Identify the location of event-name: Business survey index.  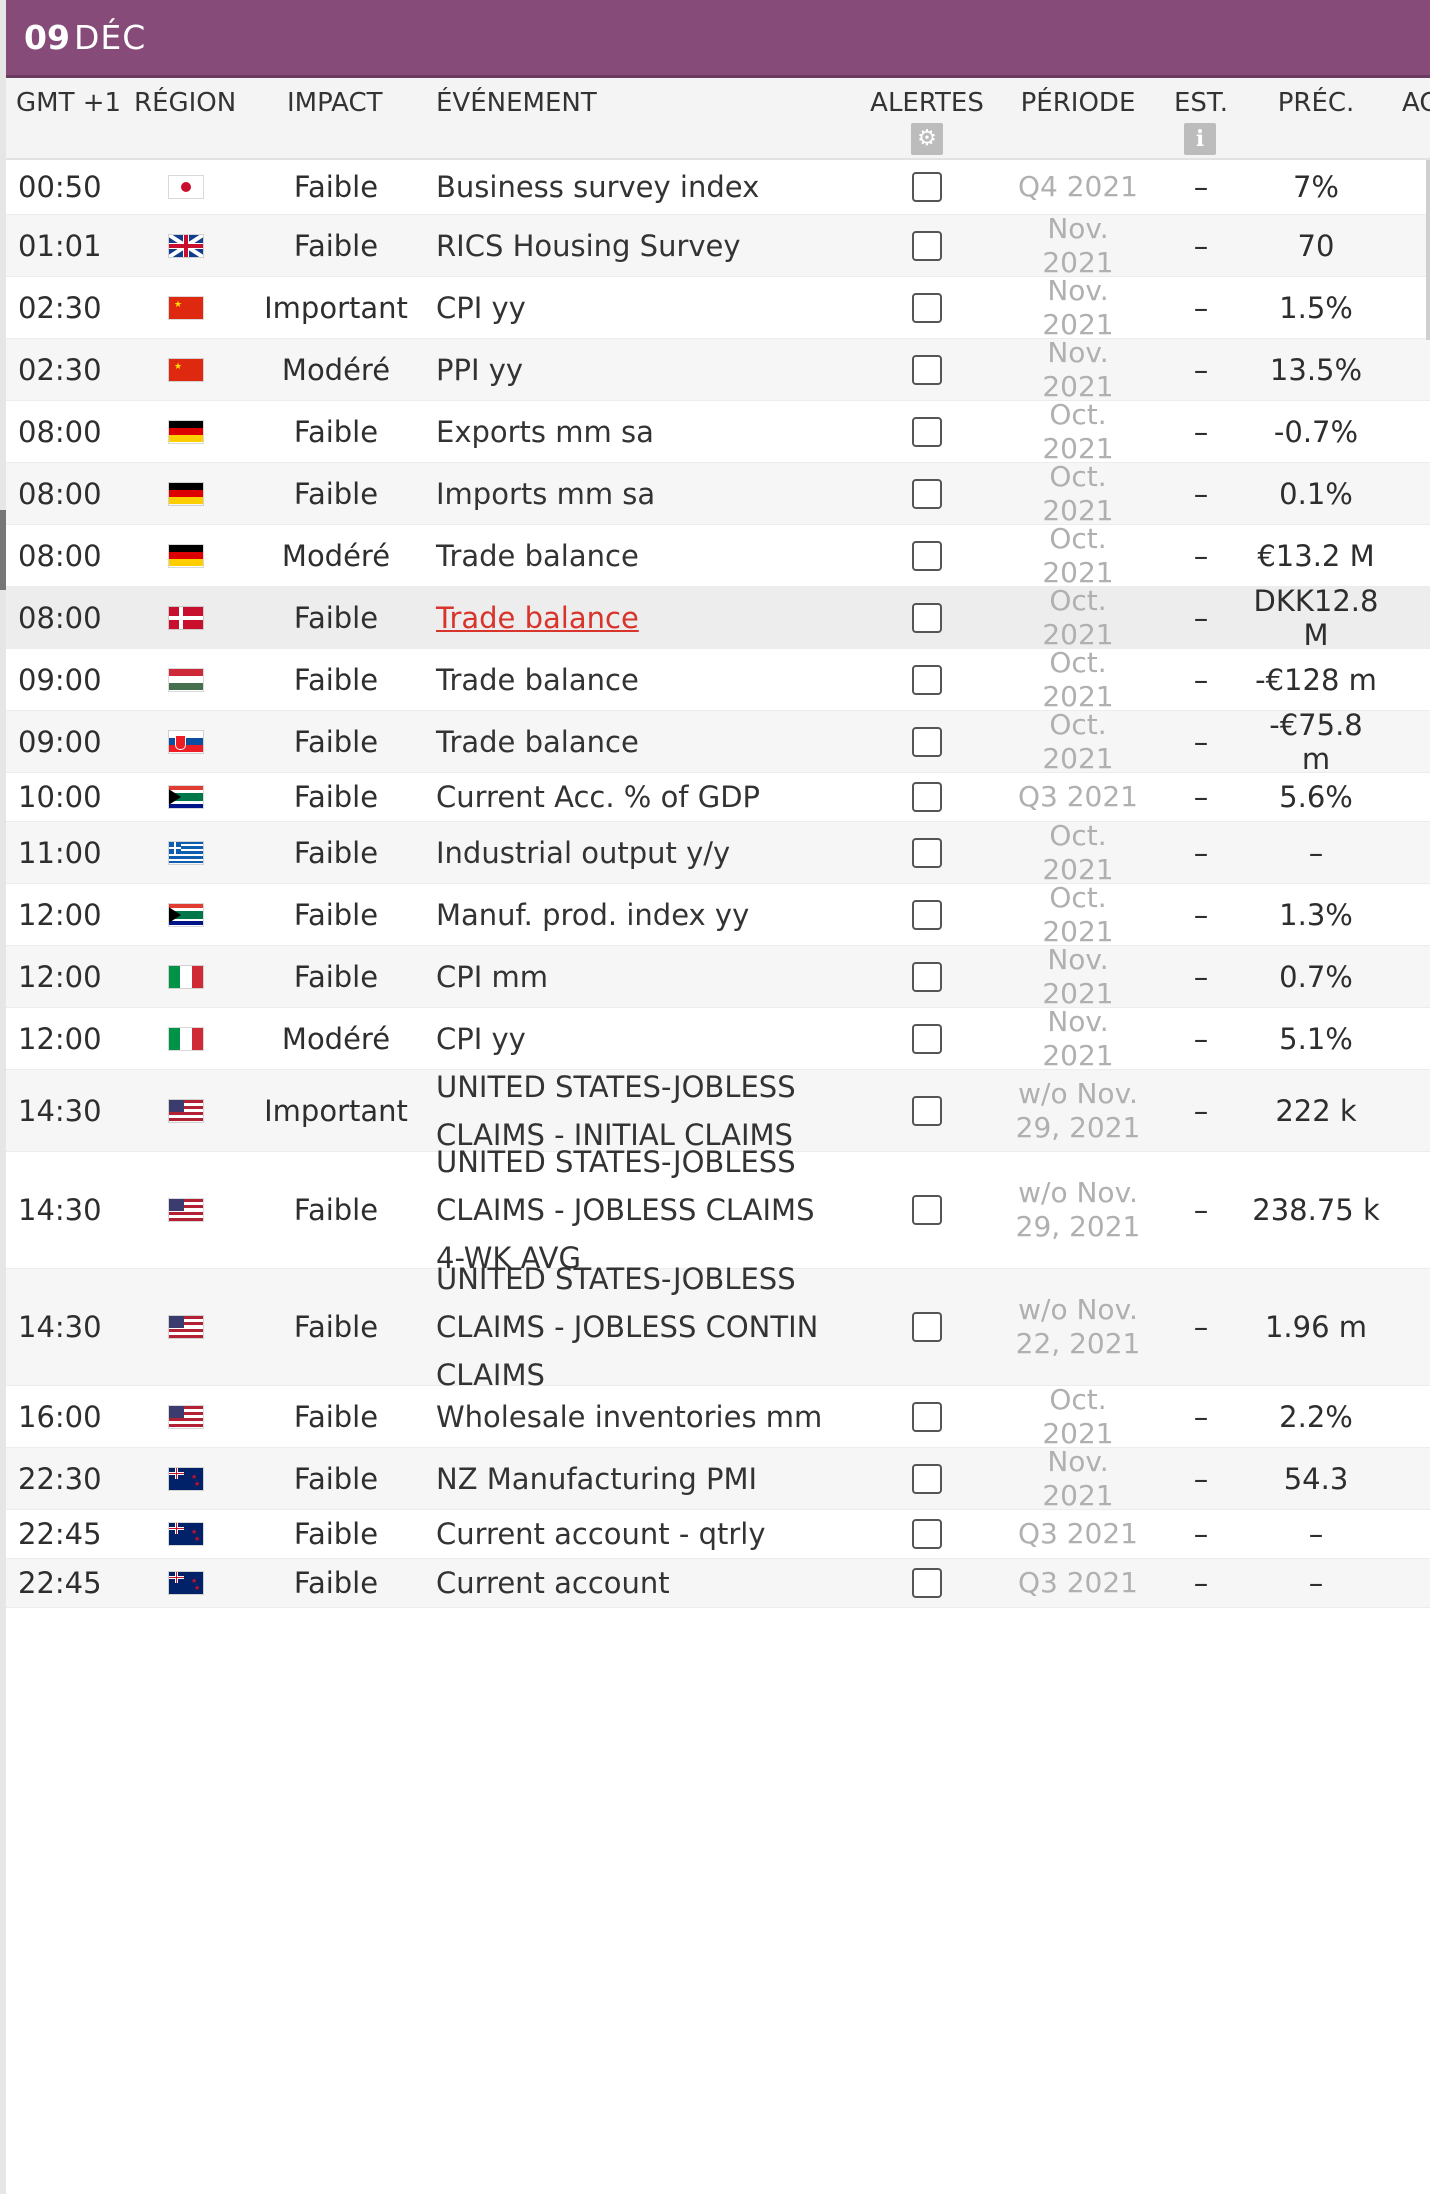
(646, 187).